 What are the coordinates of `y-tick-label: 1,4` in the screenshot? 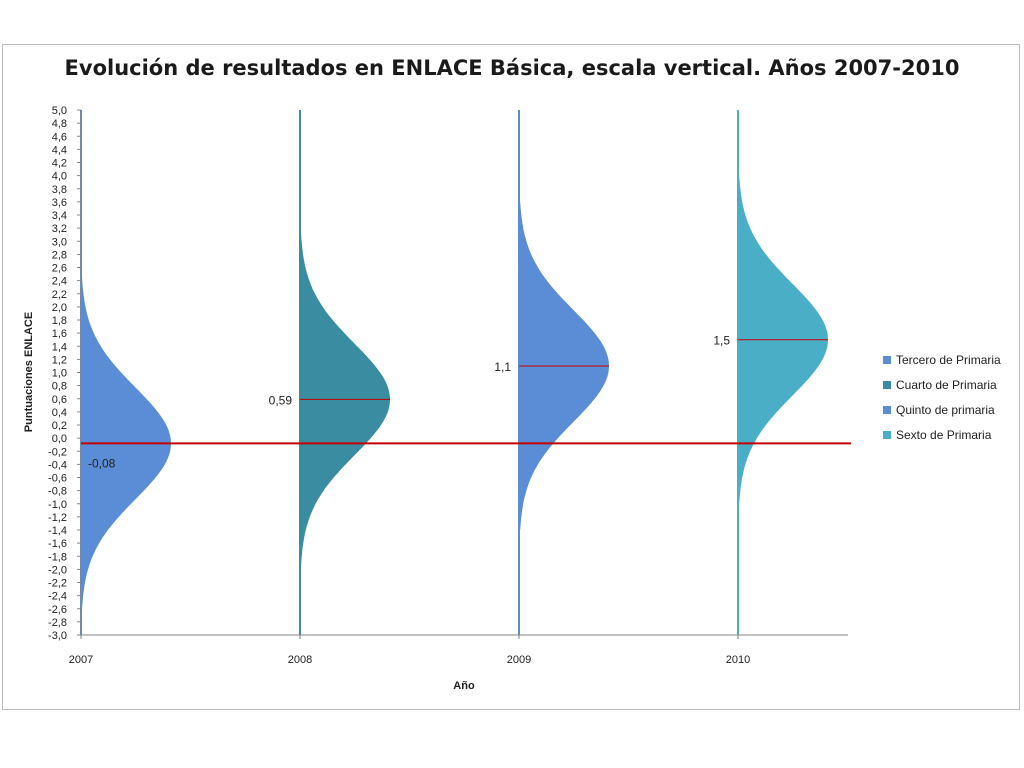 It's located at (59, 347).